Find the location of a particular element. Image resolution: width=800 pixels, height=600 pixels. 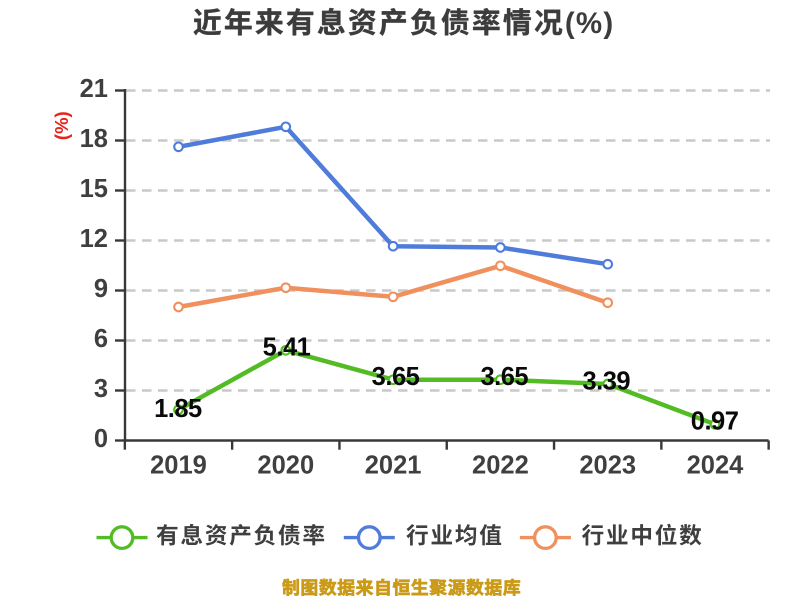

svg-text: 2020 is located at coordinates (285, 465).